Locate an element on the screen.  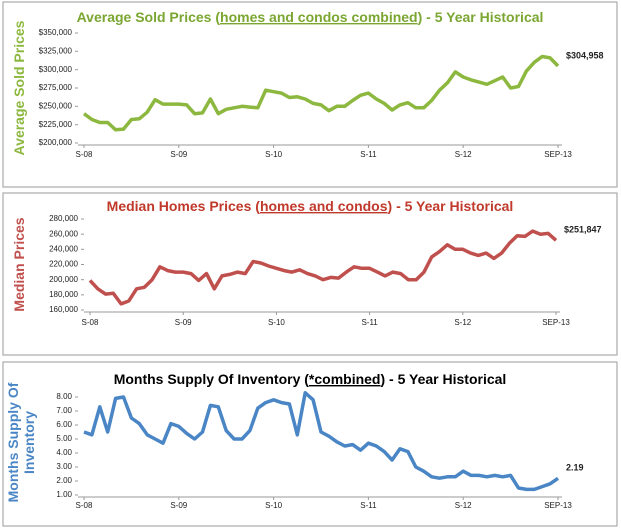
y-tick-label: 3.00 is located at coordinates (64, 466).